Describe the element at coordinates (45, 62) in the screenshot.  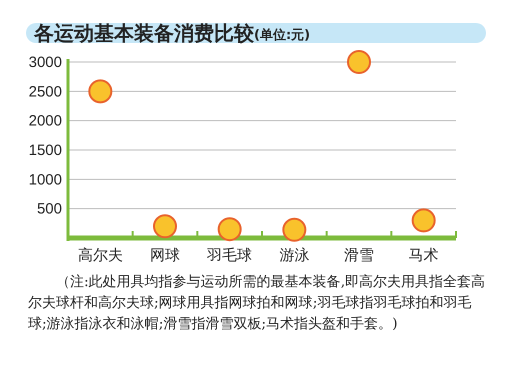
I see `y-tick-label: 3000` at that location.